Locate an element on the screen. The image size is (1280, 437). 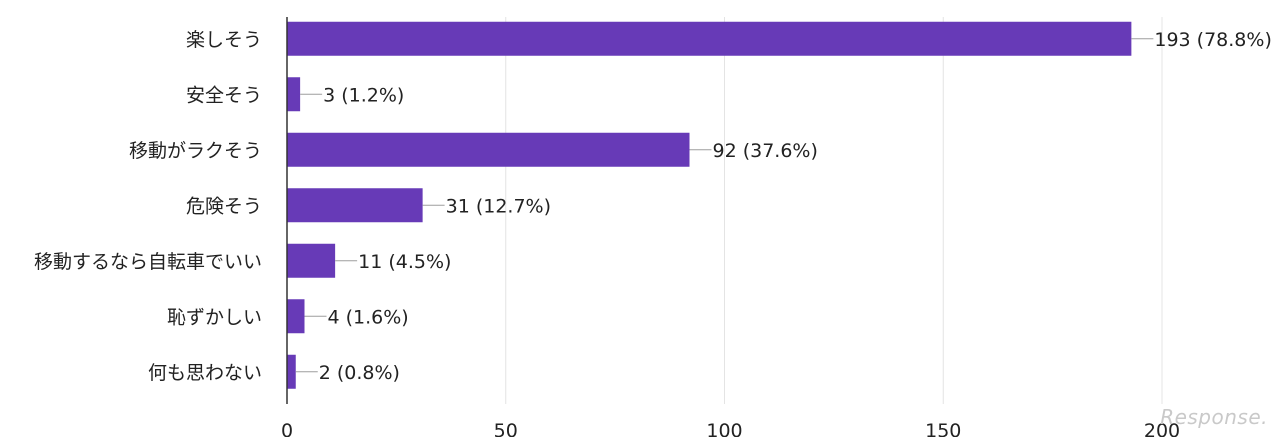
category-label: 何も思わない is located at coordinates (205, 373).